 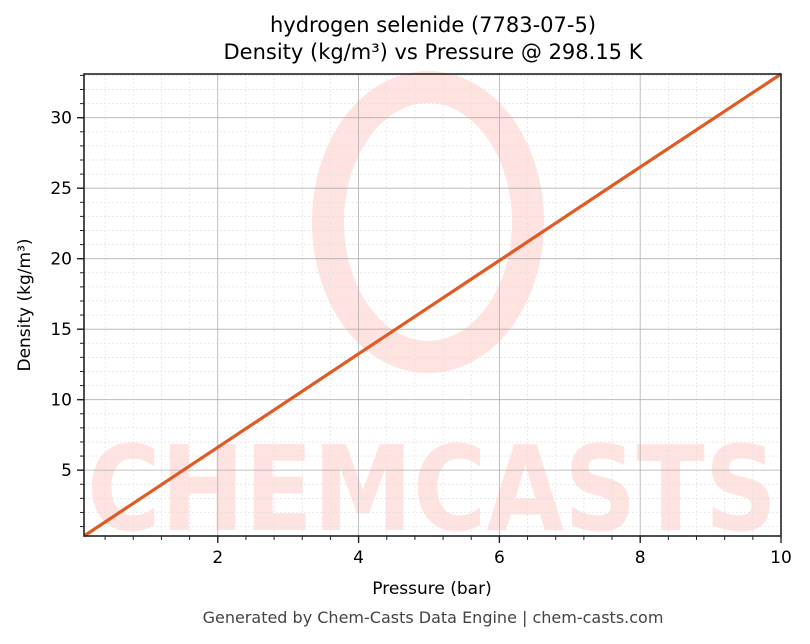 I want to click on chart-title-line2: Density (kg/m³) vs Pressure @ 298.15 K, so click(x=433, y=52).